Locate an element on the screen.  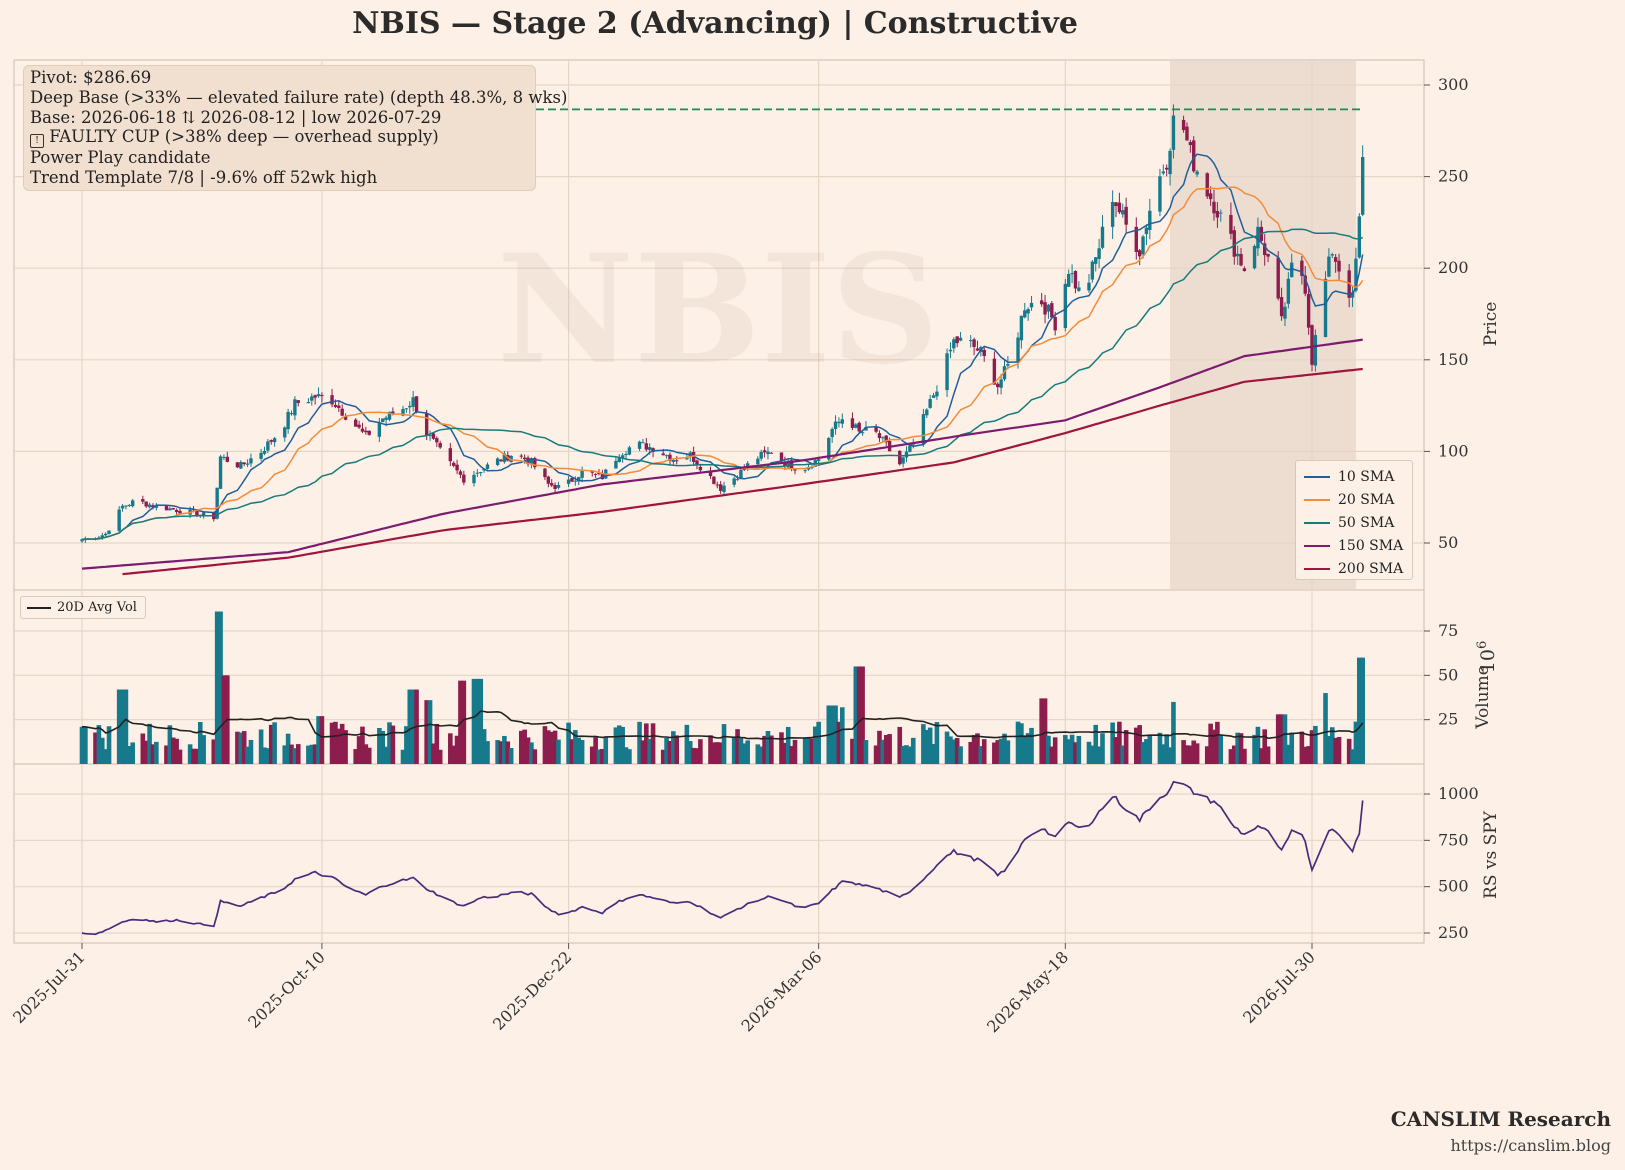
ticker-watermark: NBIS is located at coordinates (718, 310).